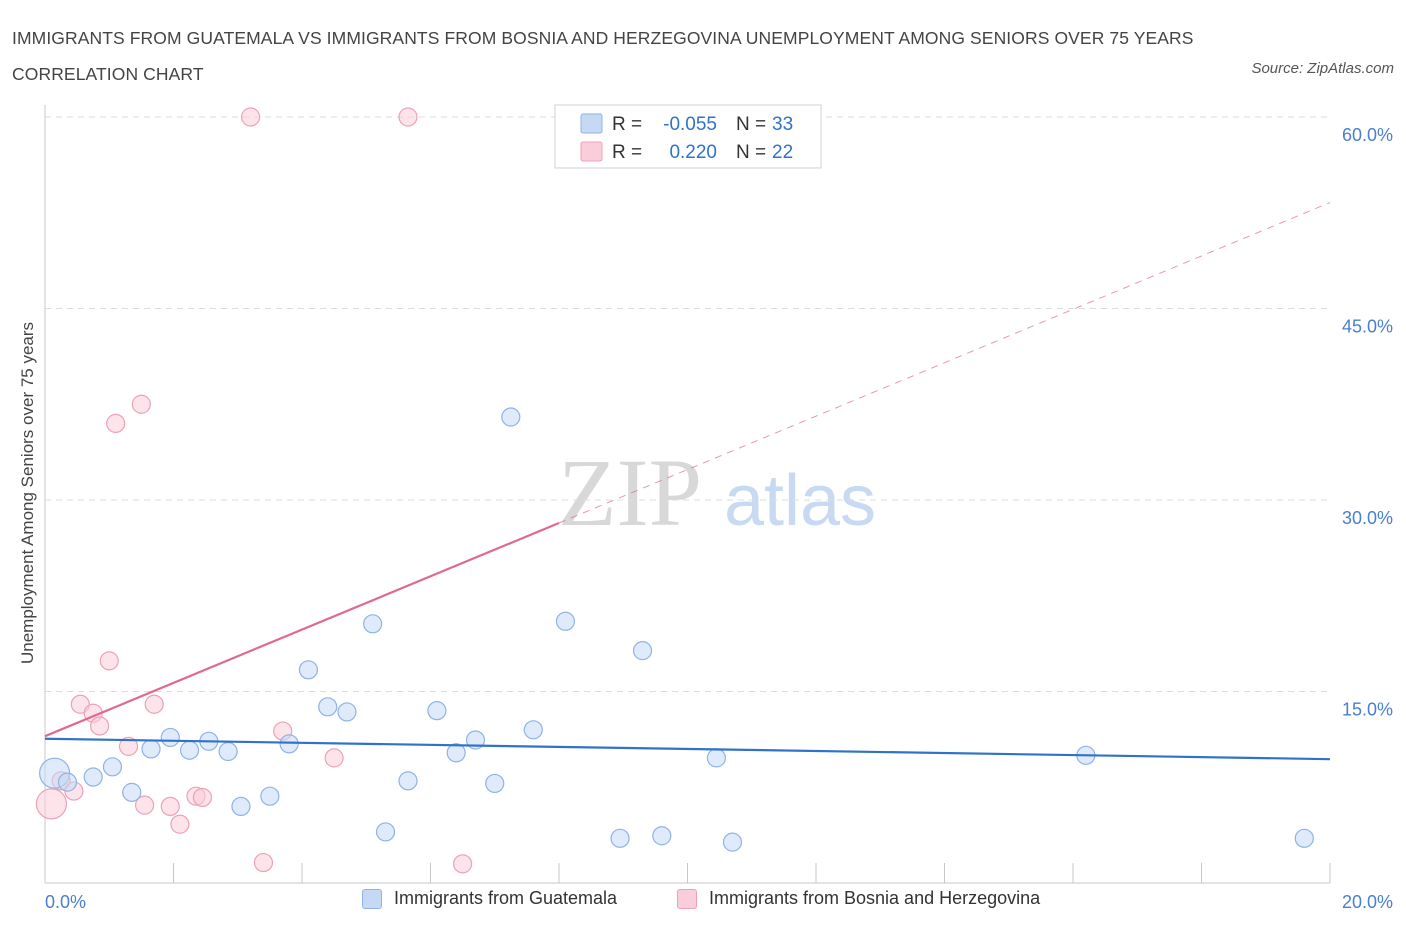 The height and width of the screenshot is (930, 1406). Describe the element at coordinates (302, 629) in the screenshot. I see `trend-line-bosnia` at that location.